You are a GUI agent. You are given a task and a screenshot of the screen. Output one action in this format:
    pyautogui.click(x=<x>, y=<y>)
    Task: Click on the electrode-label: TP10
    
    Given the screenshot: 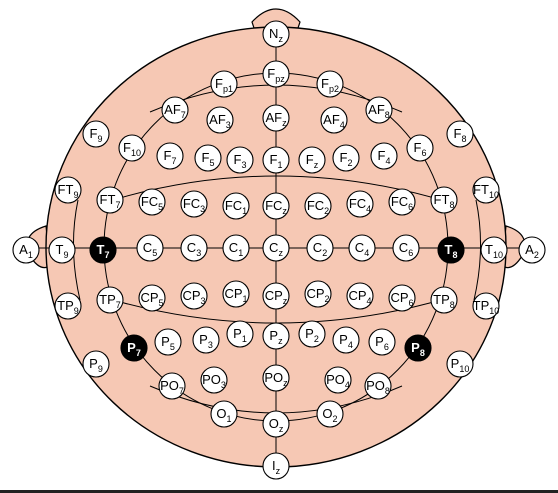 What is the action you would take?
    pyautogui.click(x=486, y=307)
    